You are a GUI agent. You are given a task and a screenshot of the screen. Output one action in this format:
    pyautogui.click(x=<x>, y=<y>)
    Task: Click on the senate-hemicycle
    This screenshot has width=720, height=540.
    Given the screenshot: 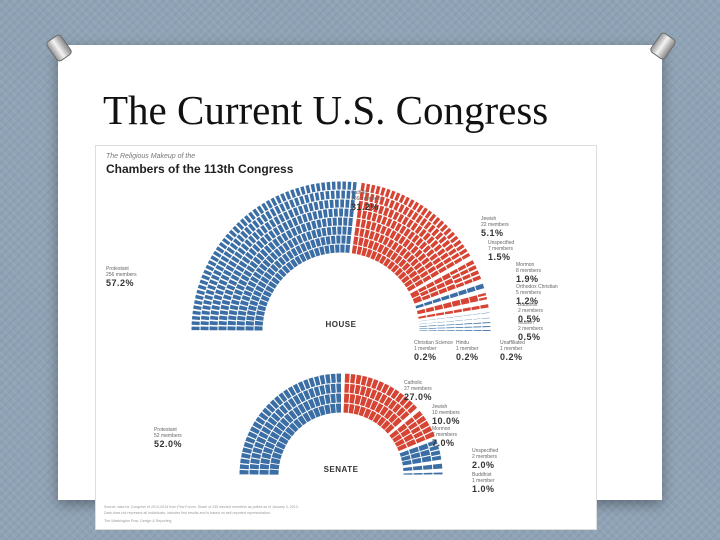 What is the action you would take?
    pyautogui.click(x=341, y=424)
    